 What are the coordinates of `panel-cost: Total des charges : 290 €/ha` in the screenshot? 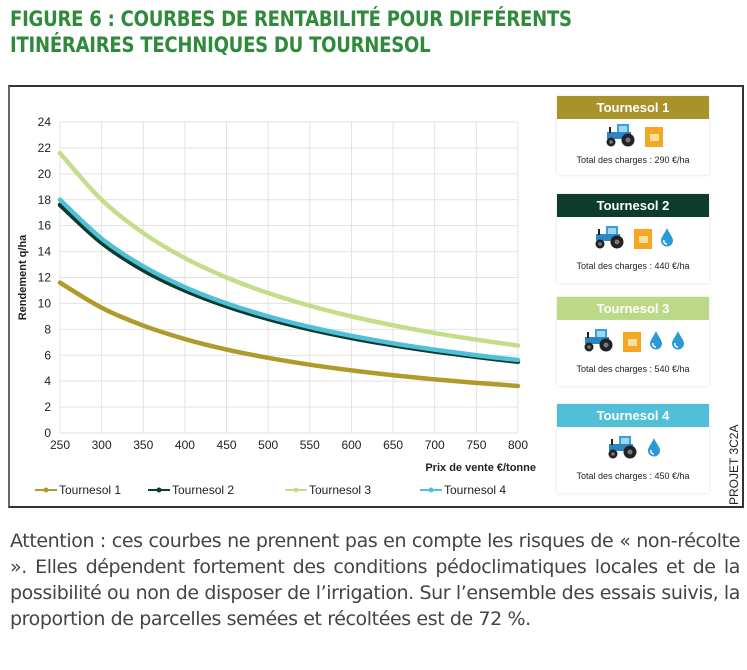 It's located at (633, 160).